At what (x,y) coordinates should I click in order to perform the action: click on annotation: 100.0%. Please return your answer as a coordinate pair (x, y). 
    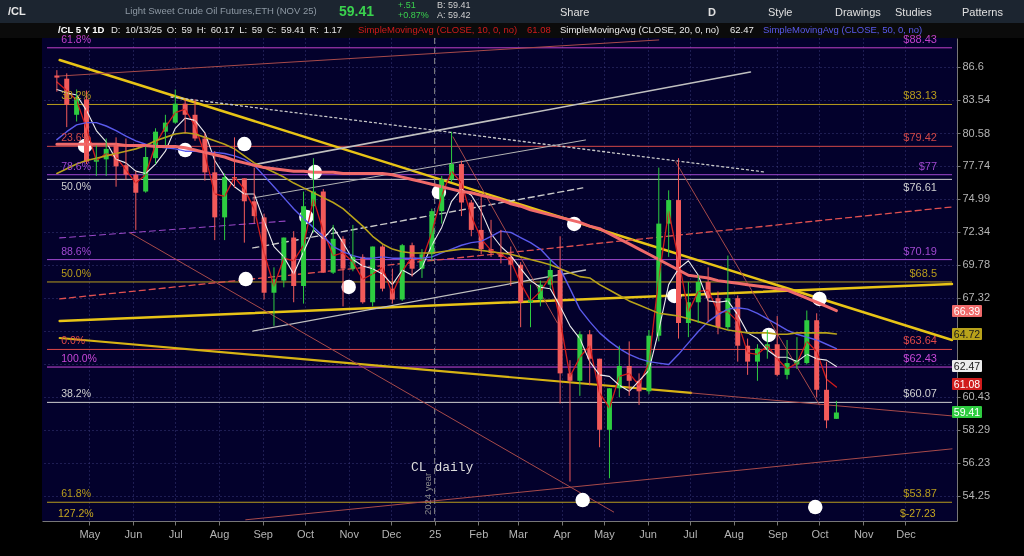
    Looking at the image, I should click on (79, 358).